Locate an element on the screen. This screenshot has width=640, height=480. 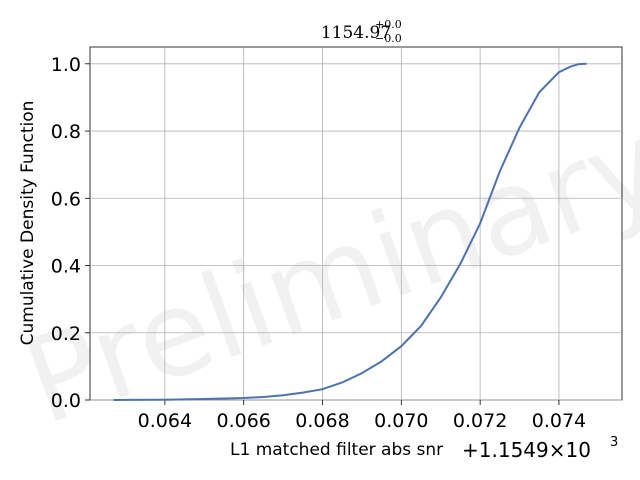
x-tick-label: 0.066 is located at coordinates (243, 421).